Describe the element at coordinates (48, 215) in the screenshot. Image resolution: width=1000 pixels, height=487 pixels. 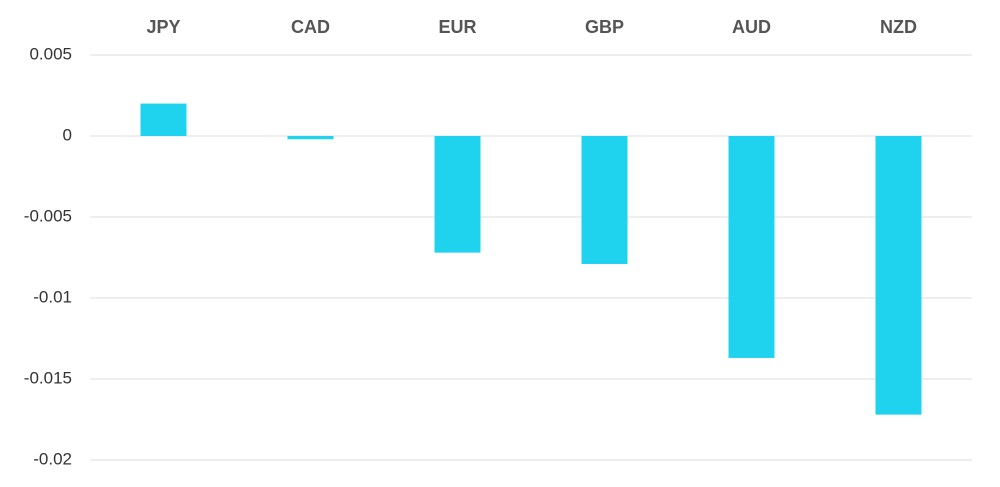
I see `y-tick-label: -0.005` at that location.